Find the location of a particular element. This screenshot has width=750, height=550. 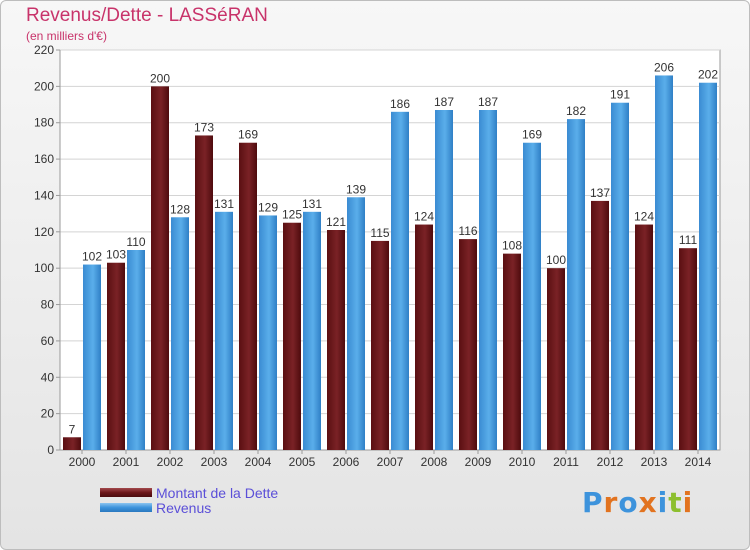

data-label-debt: 103 is located at coordinates (116, 255).